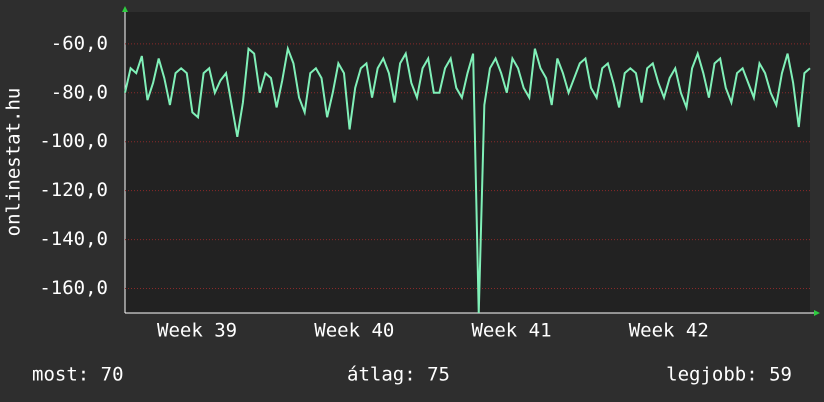  What do you see at coordinates (197, 331) in the screenshot?
I see `x-tick-label: Week 39` at bounding box center [197, 331].